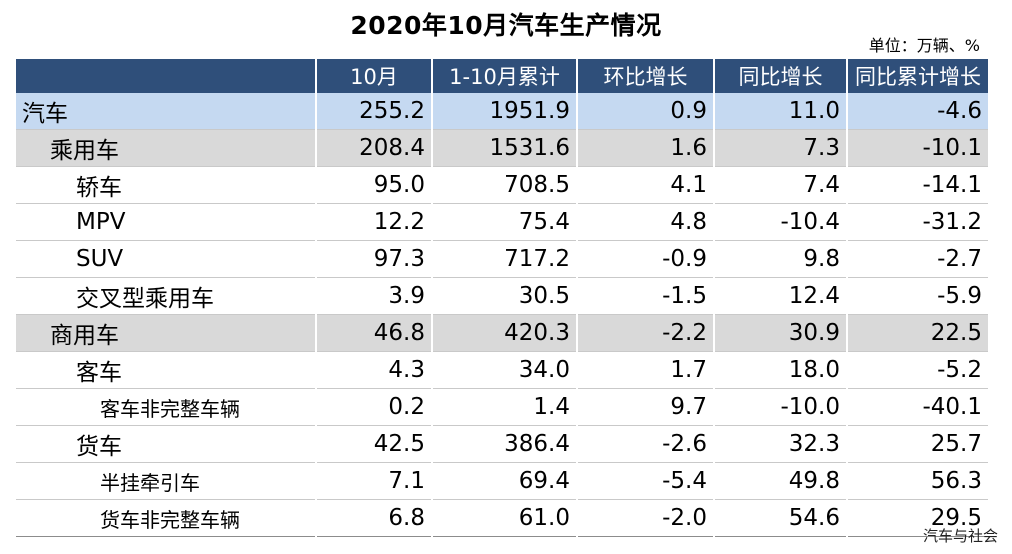 This screenshot has width=1012, height=554. What do you see at coordinates (166, 407) in the screenshot?
I see `row-name: 客车非完整车辆` at bounding box center [166, 407].